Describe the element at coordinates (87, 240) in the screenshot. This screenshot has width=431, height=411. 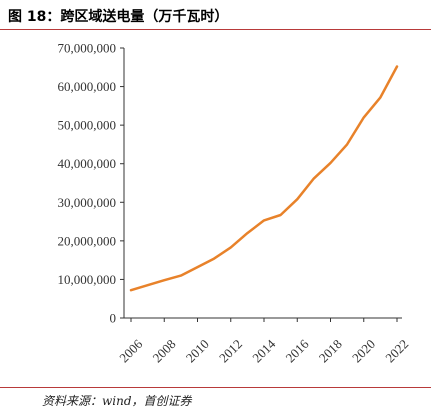
I see `y-tick-label: 20,000,000` at that location.